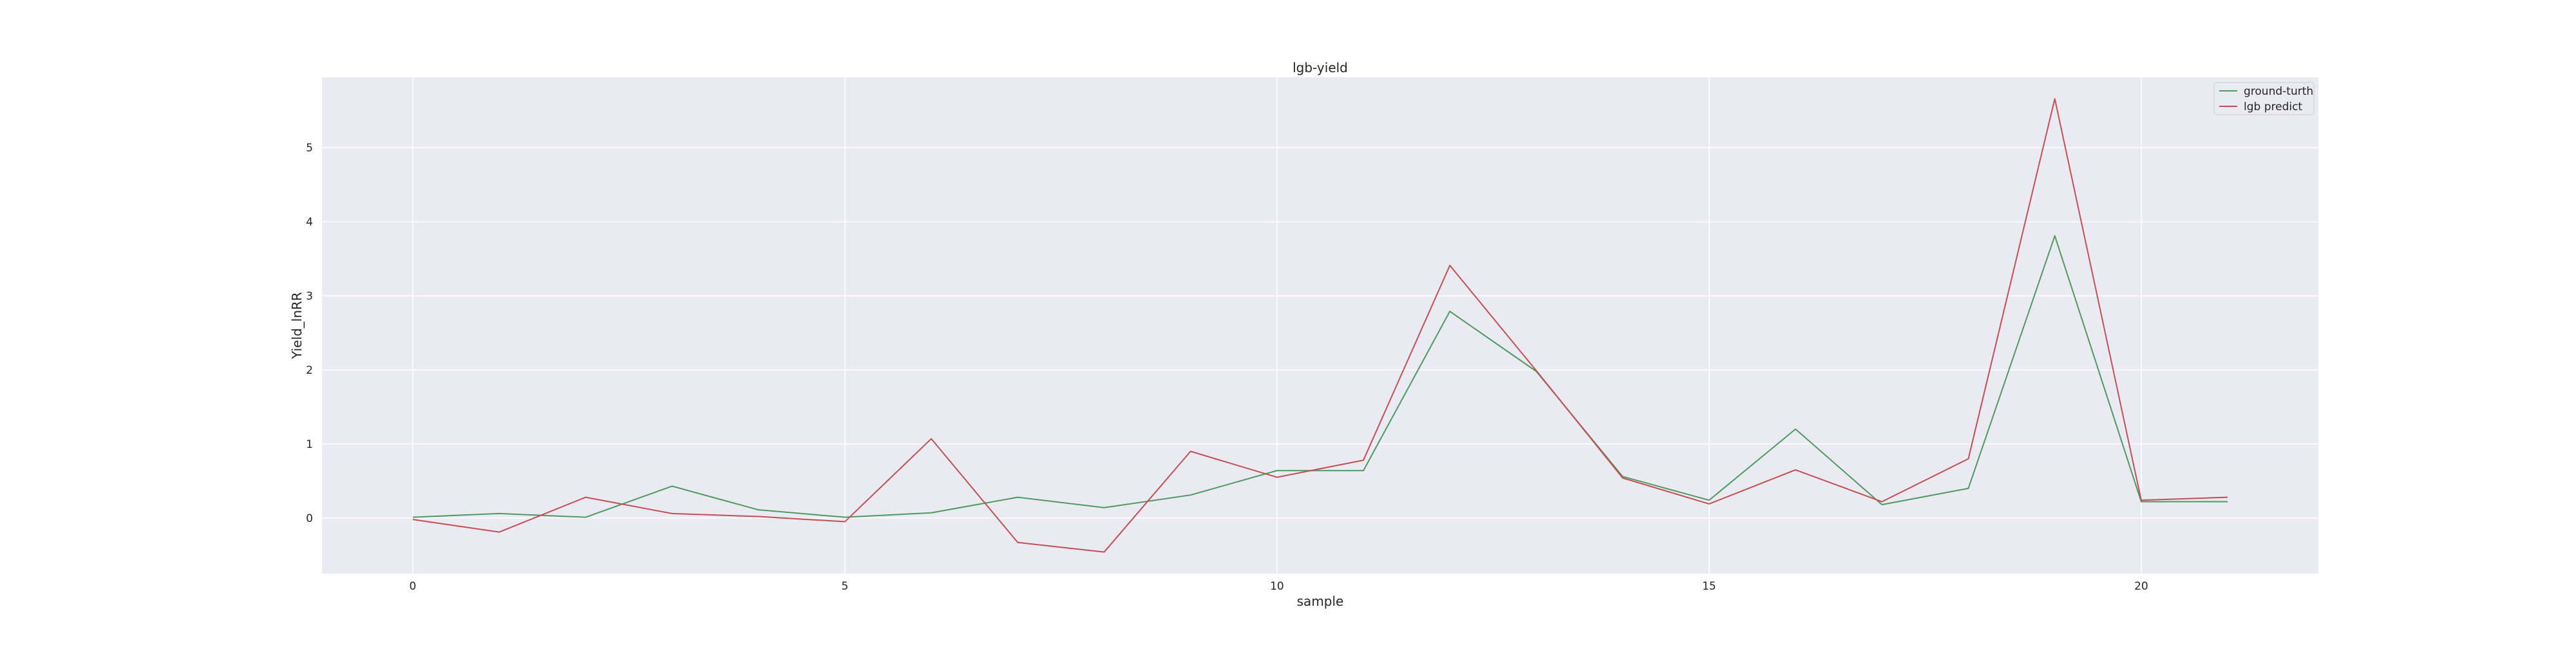  Describe the element at coordinates (2273, 107) in the screenshot. I see `legend-label-lgb-predict: lgb predict` at that location.